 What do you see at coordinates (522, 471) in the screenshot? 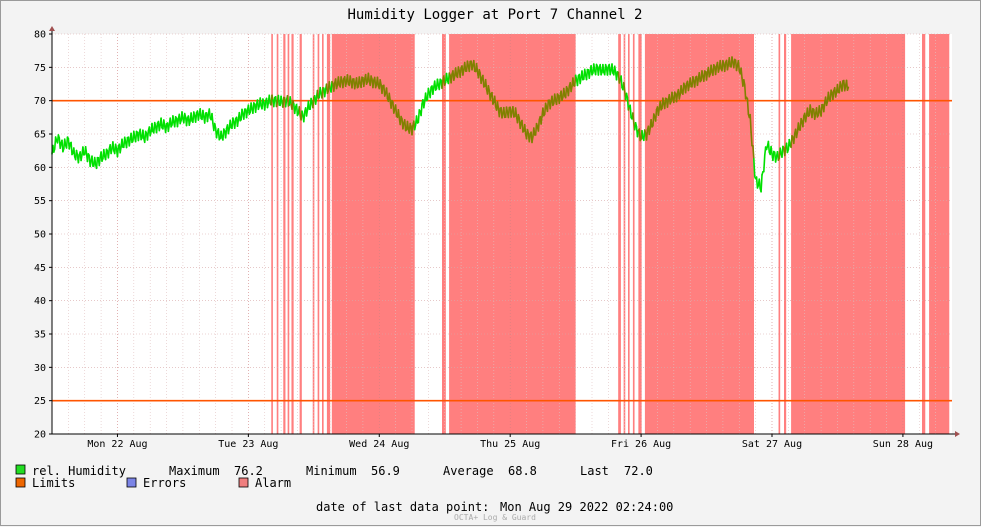
I see `average-value: 68.8` at bounding box center [522, 471].